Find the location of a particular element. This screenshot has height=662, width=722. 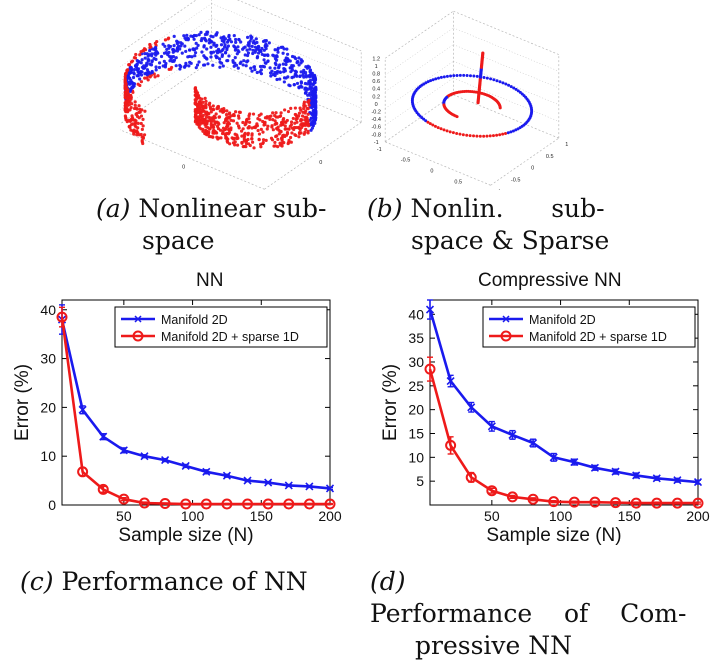

figure-b-box-edge is located at coordinates (419, 118).